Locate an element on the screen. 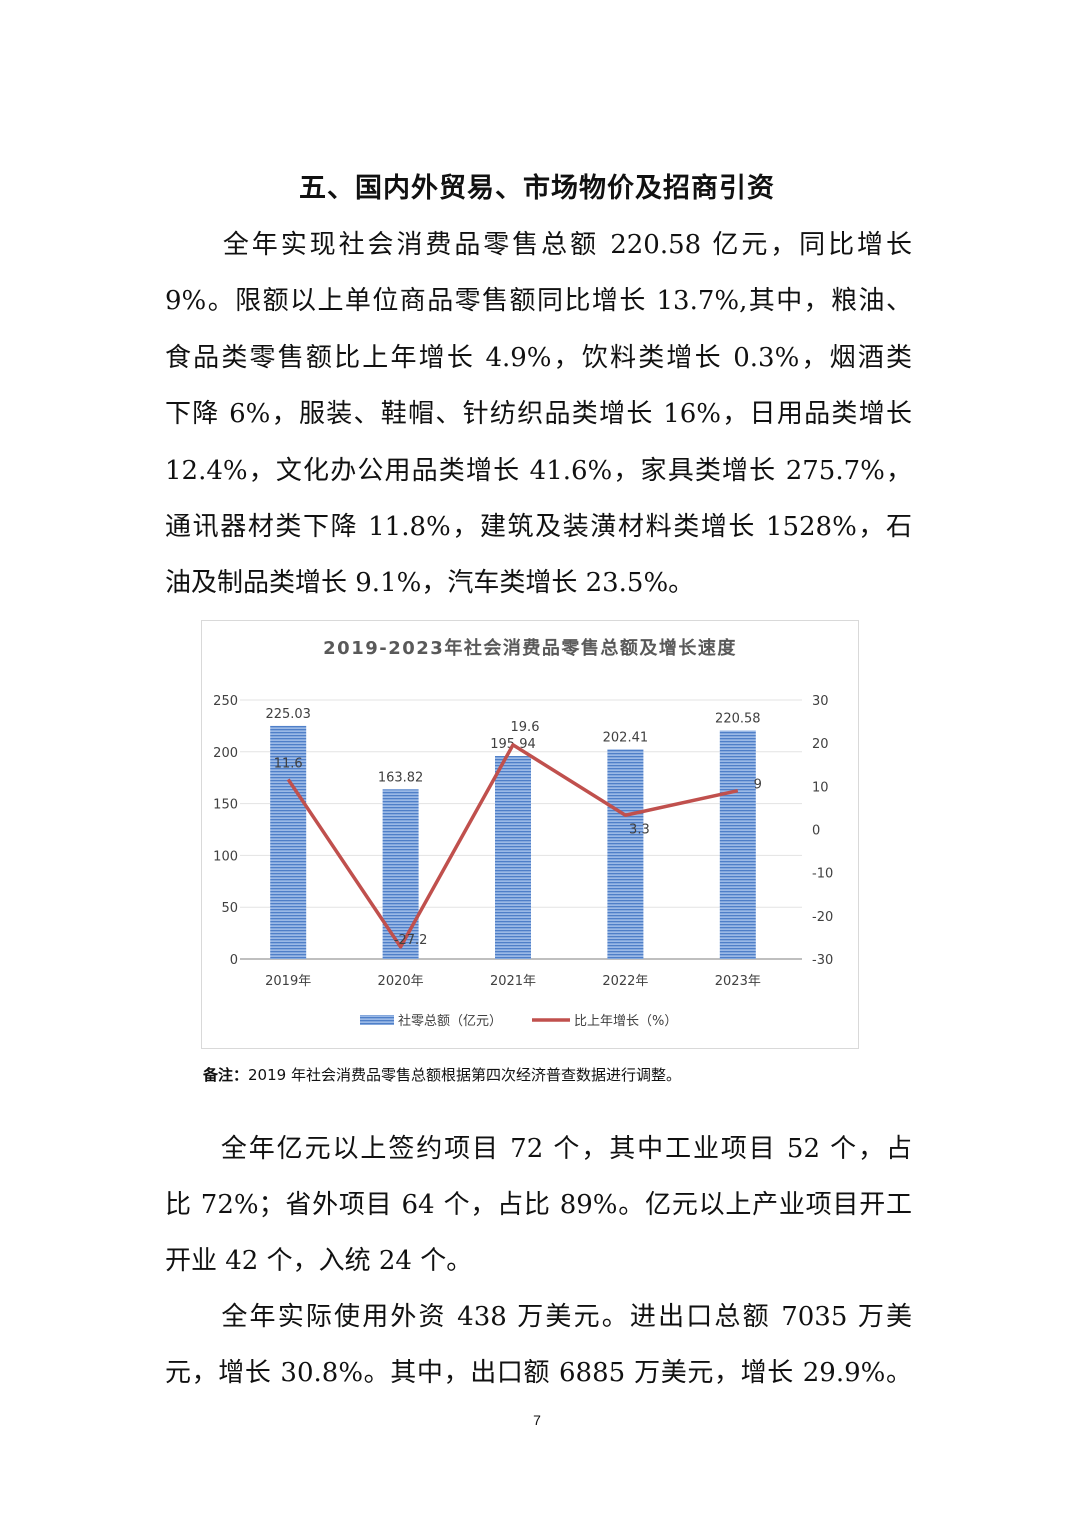 The height and width of the screenshot is (1520, 1074). x-axis-tick: 2023年 is located at coordinates (738, 981).